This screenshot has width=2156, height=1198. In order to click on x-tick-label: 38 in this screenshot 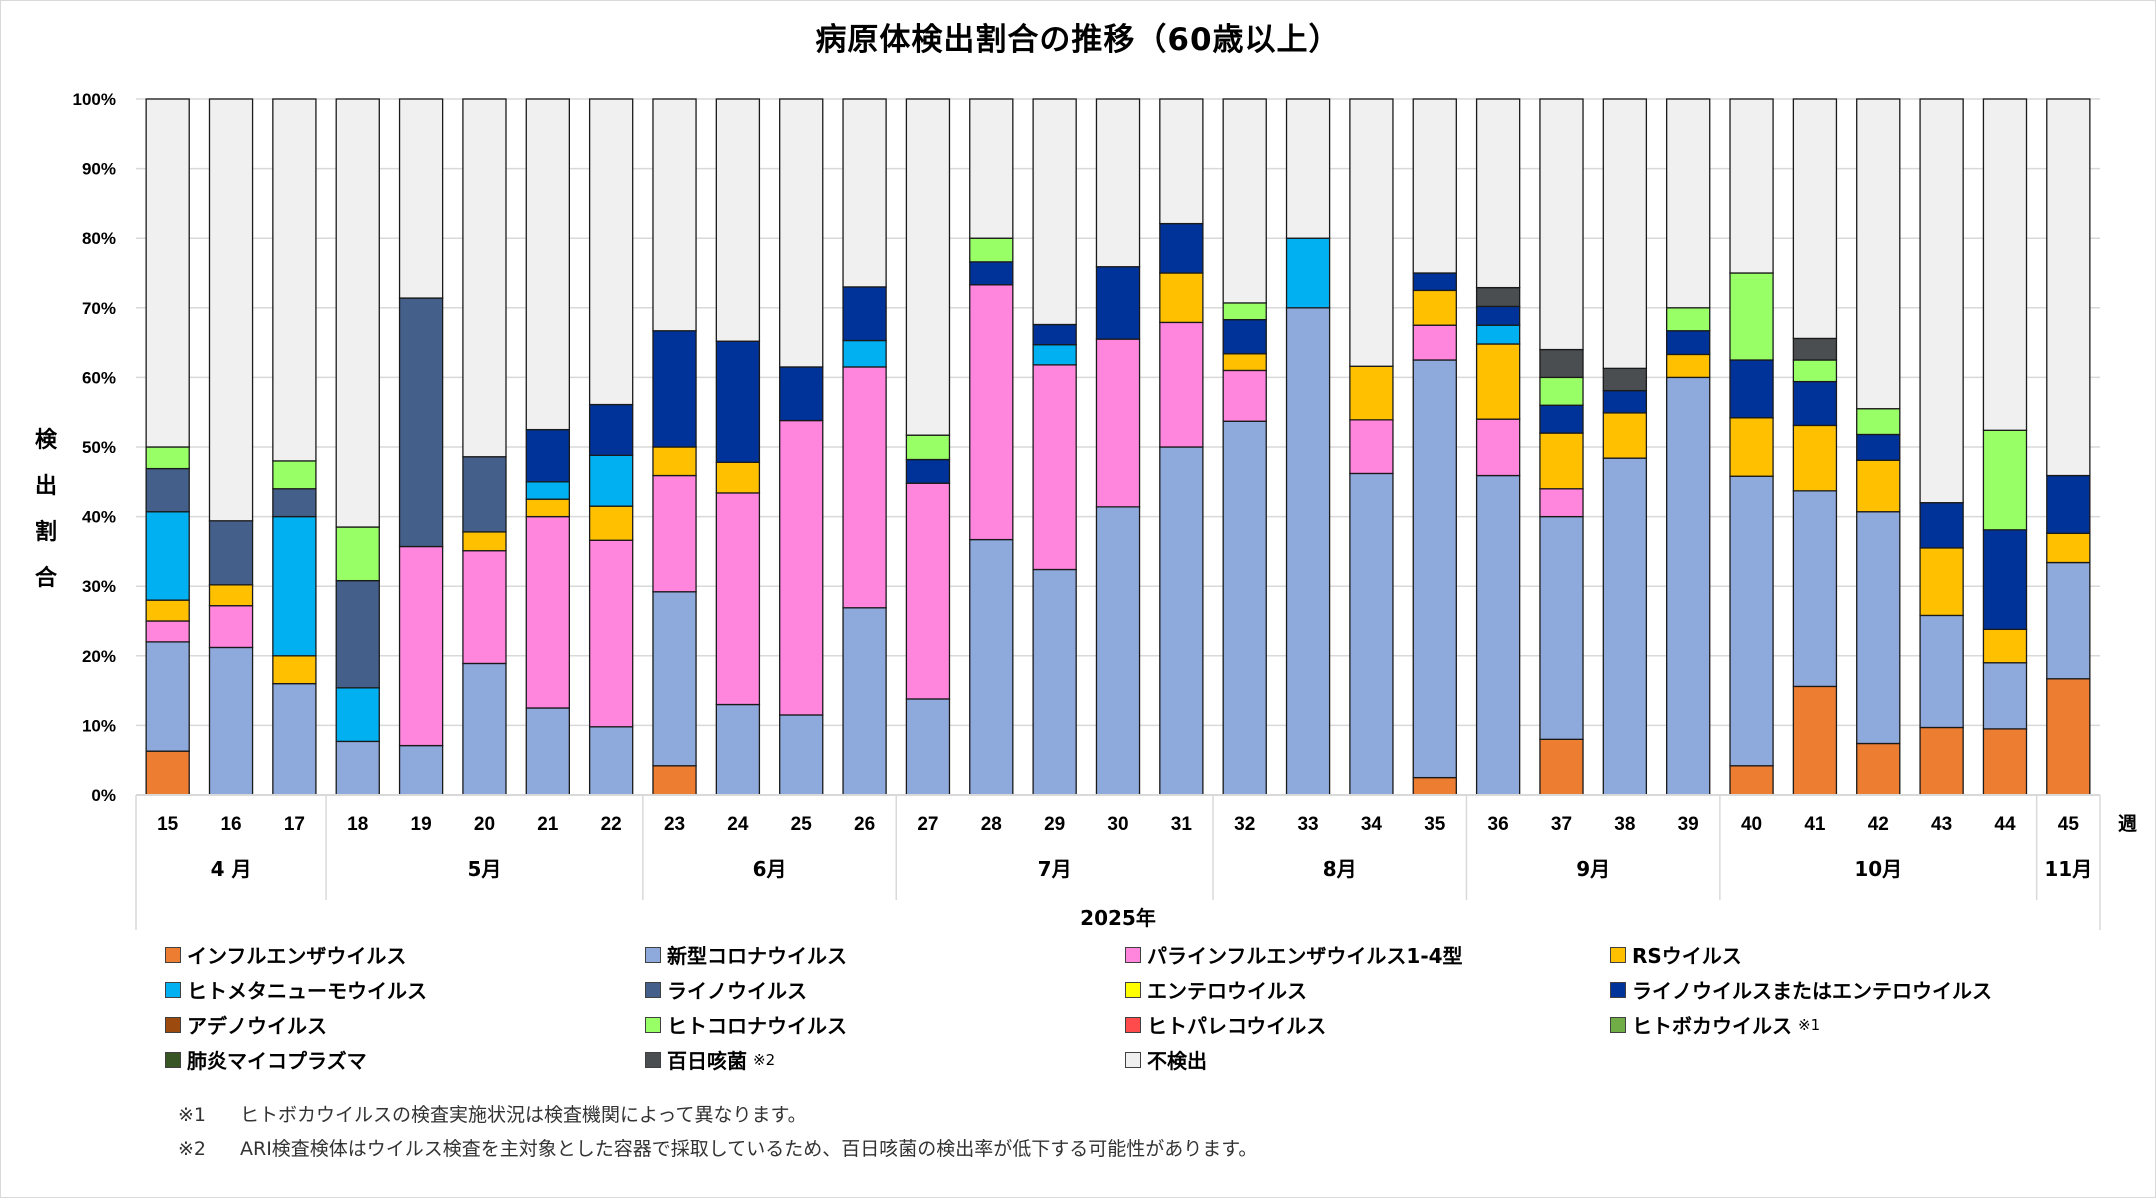, I will do `click(1624, 824)`.